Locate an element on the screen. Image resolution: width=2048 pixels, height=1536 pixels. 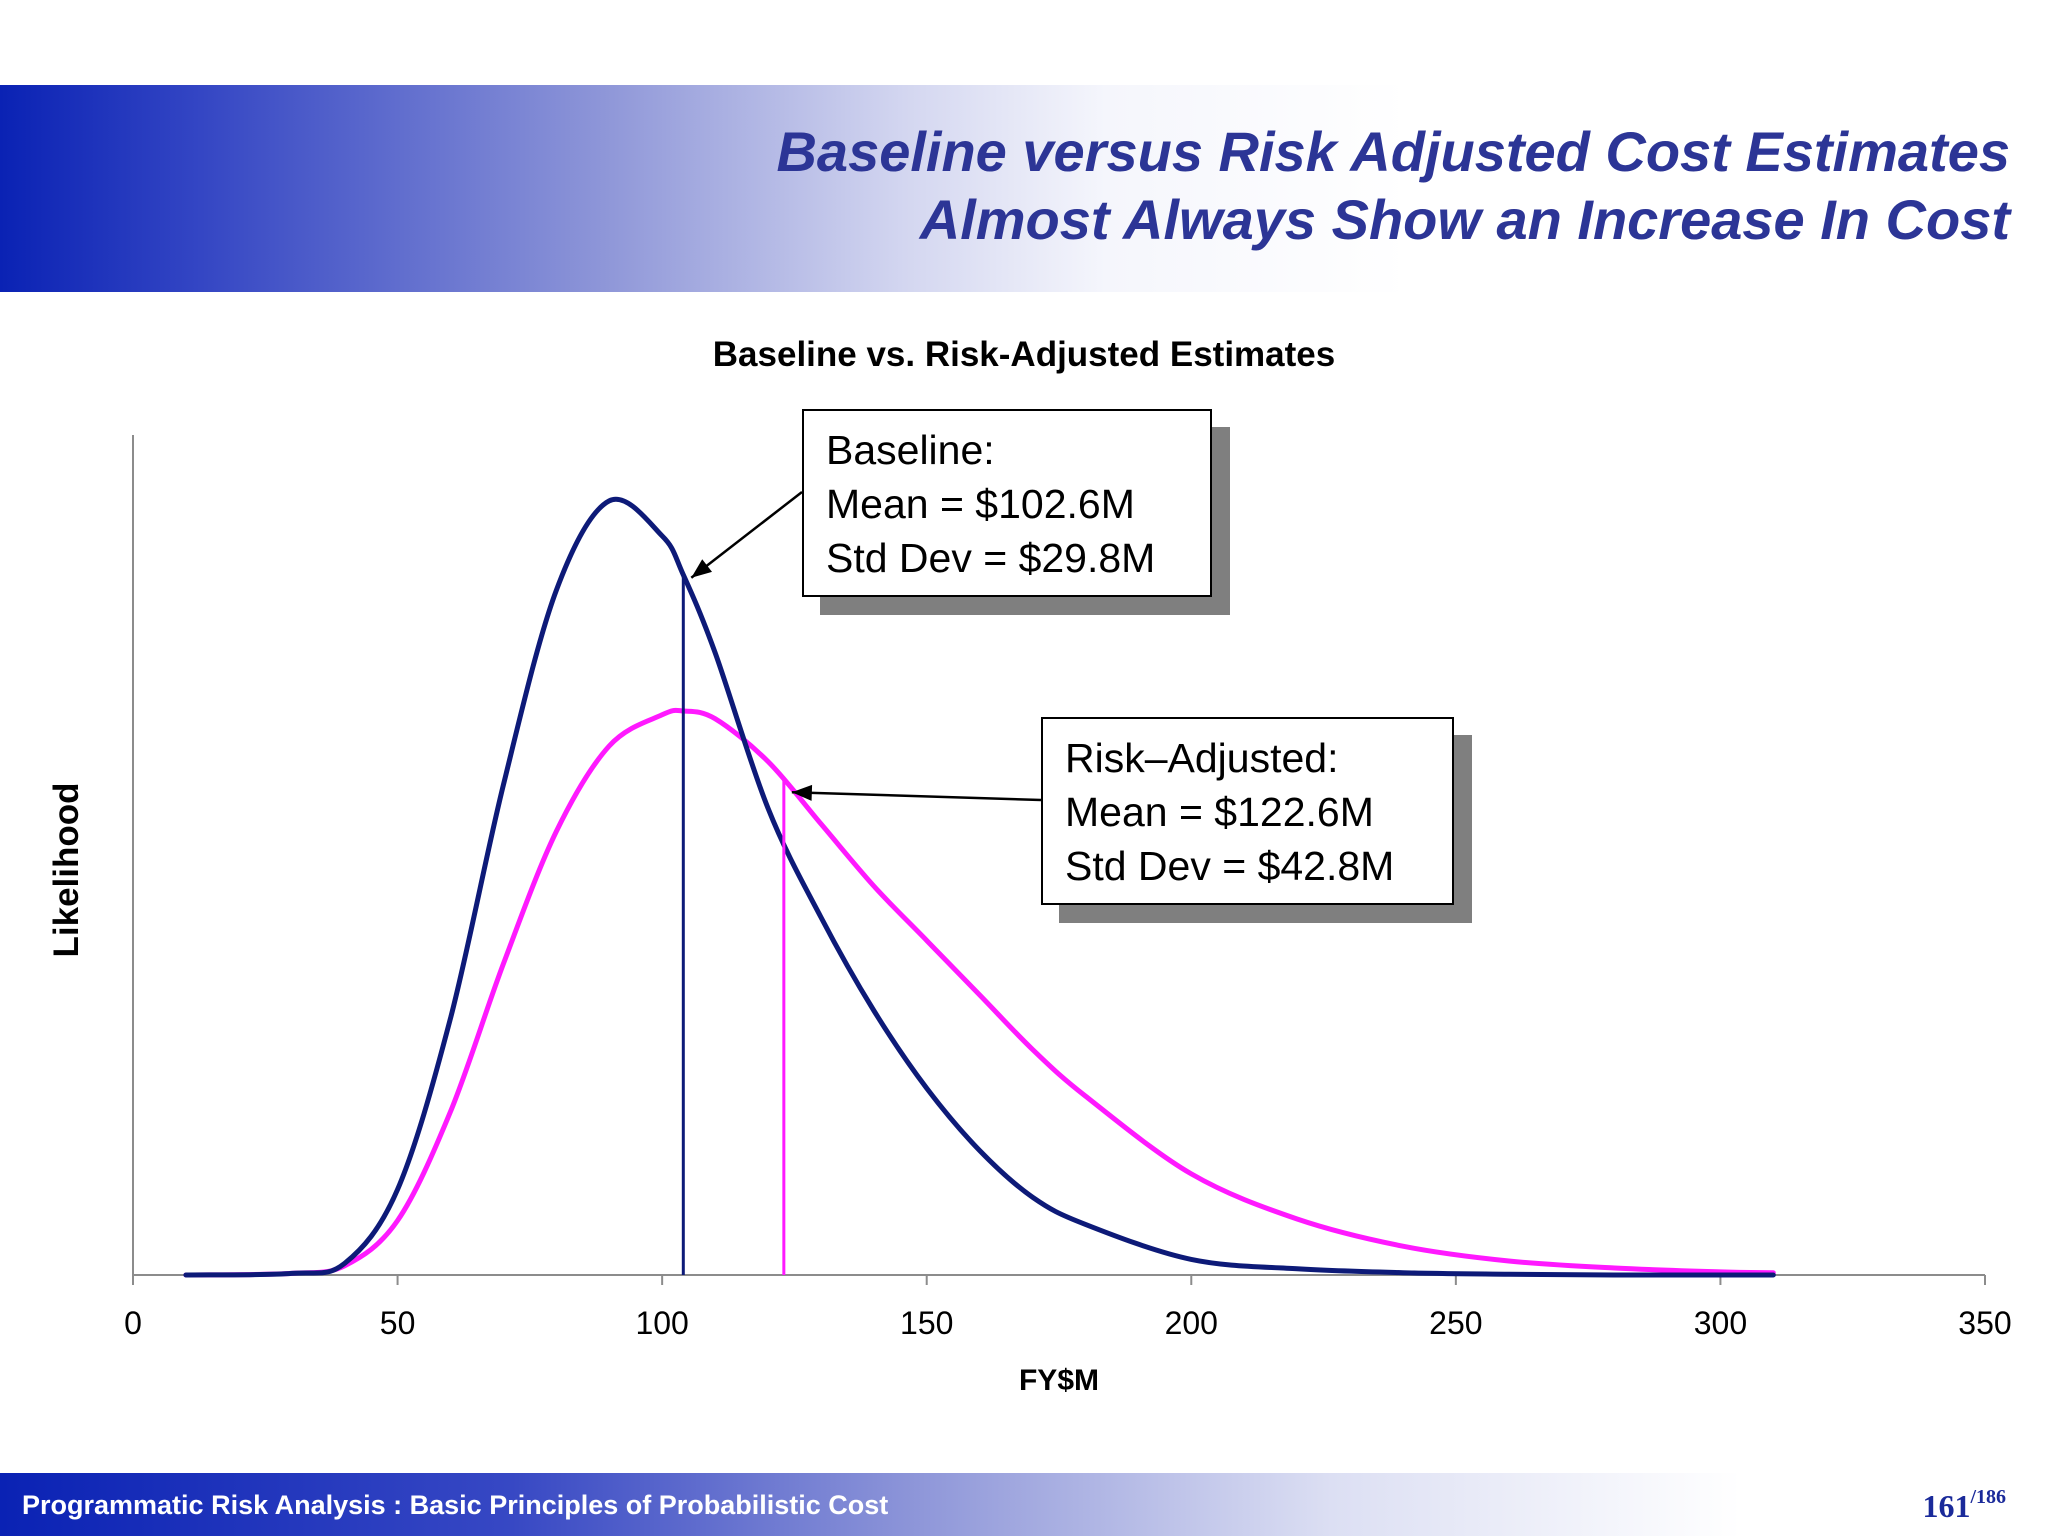
x-tick-label: 250 is located at coordinates (1455, 1323).